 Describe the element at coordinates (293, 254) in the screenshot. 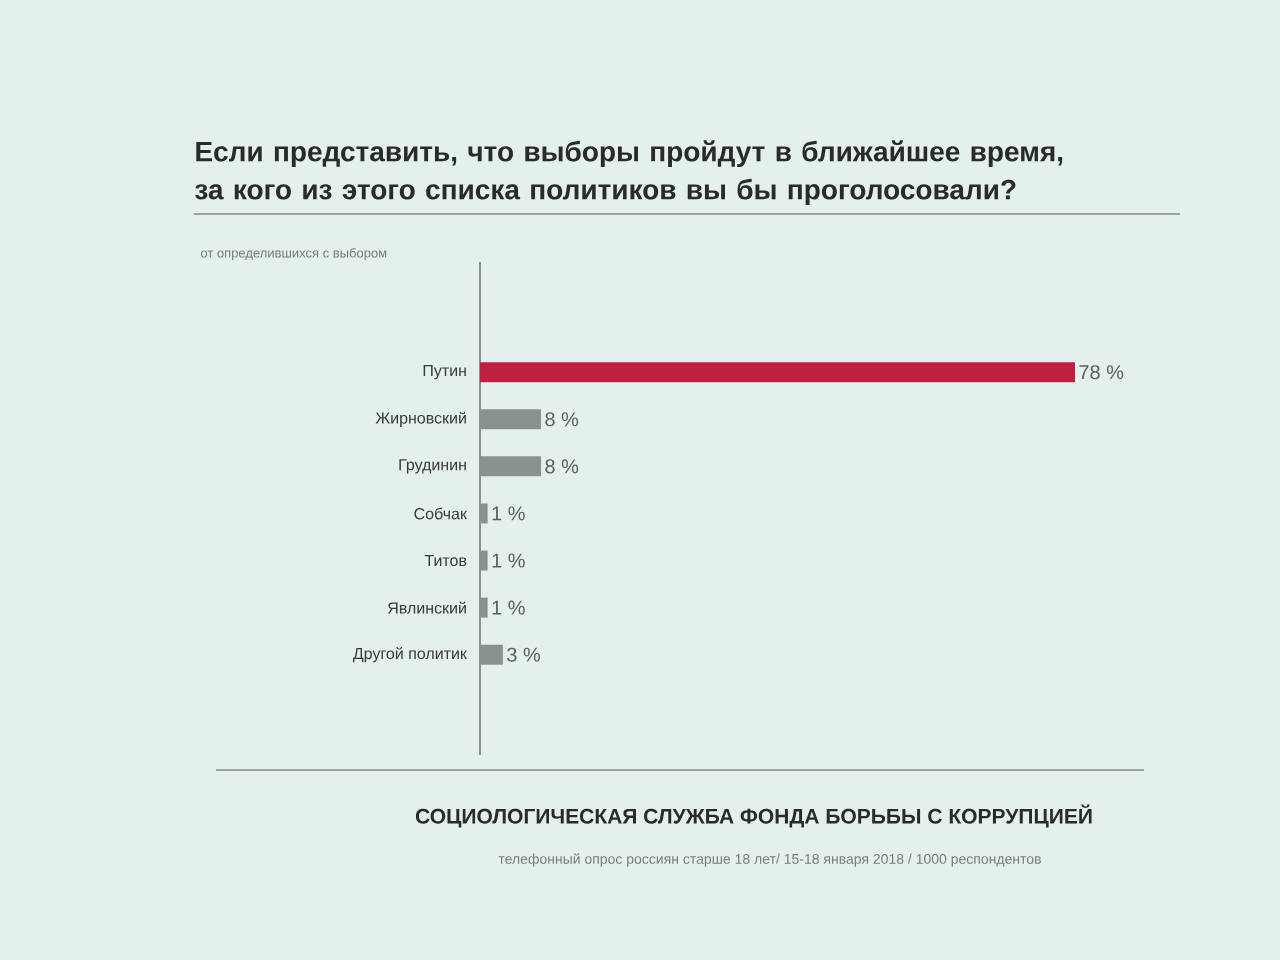

I see `text: от определившихся с выбором` at that location.